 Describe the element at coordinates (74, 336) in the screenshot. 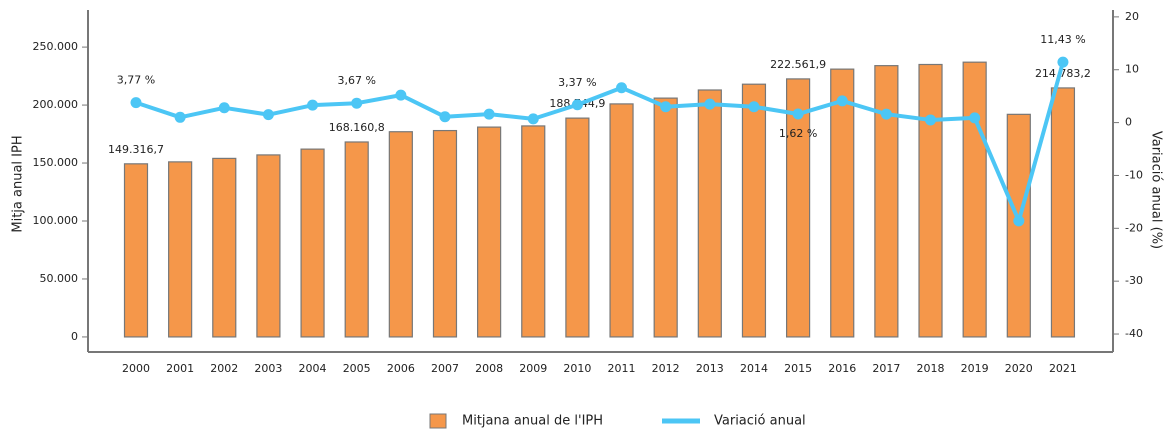

I see `y-tick-label: 0` at that location.